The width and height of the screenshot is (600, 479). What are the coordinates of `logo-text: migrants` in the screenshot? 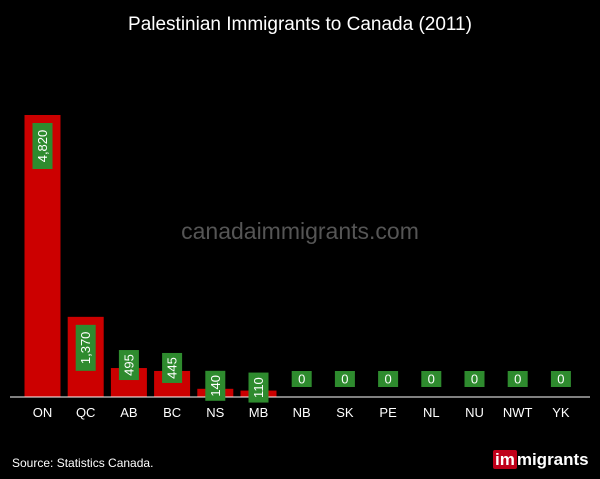 It's located at (552, 459).